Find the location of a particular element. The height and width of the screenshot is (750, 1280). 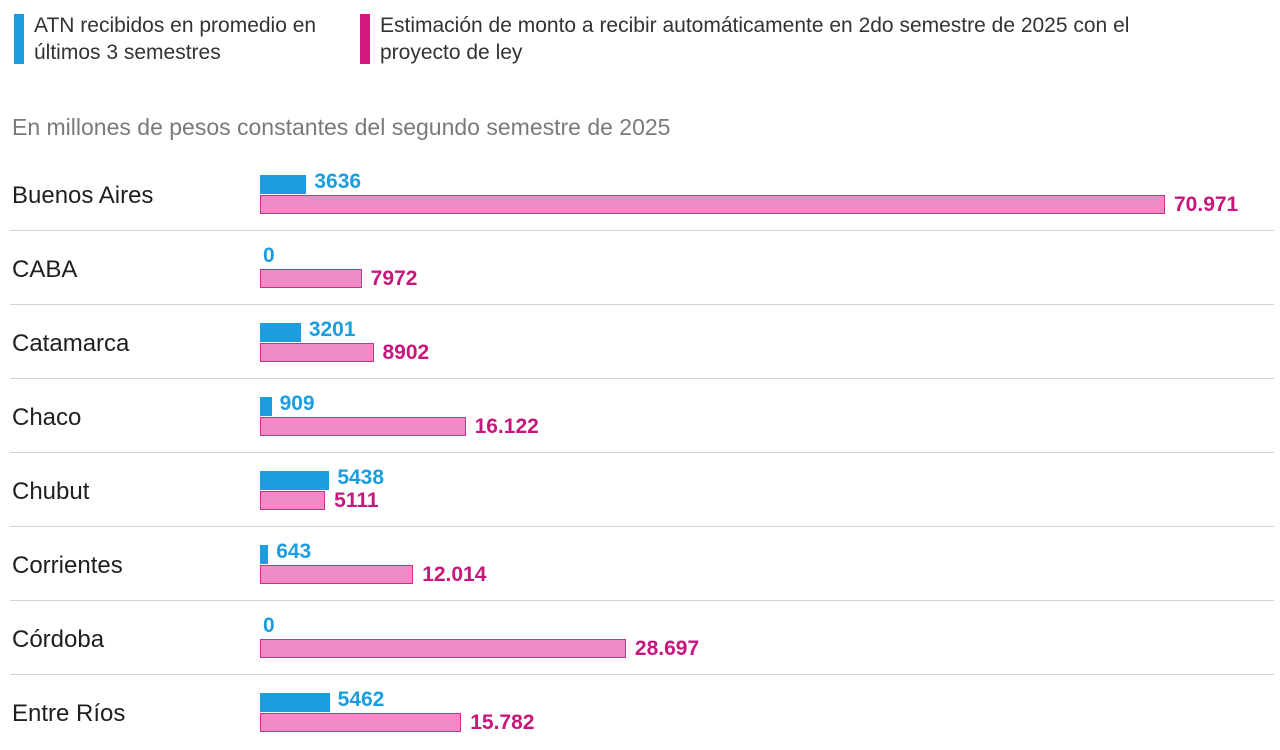

chart-row: Córdoba 0 28.697 is located at coordinates (640, 639).